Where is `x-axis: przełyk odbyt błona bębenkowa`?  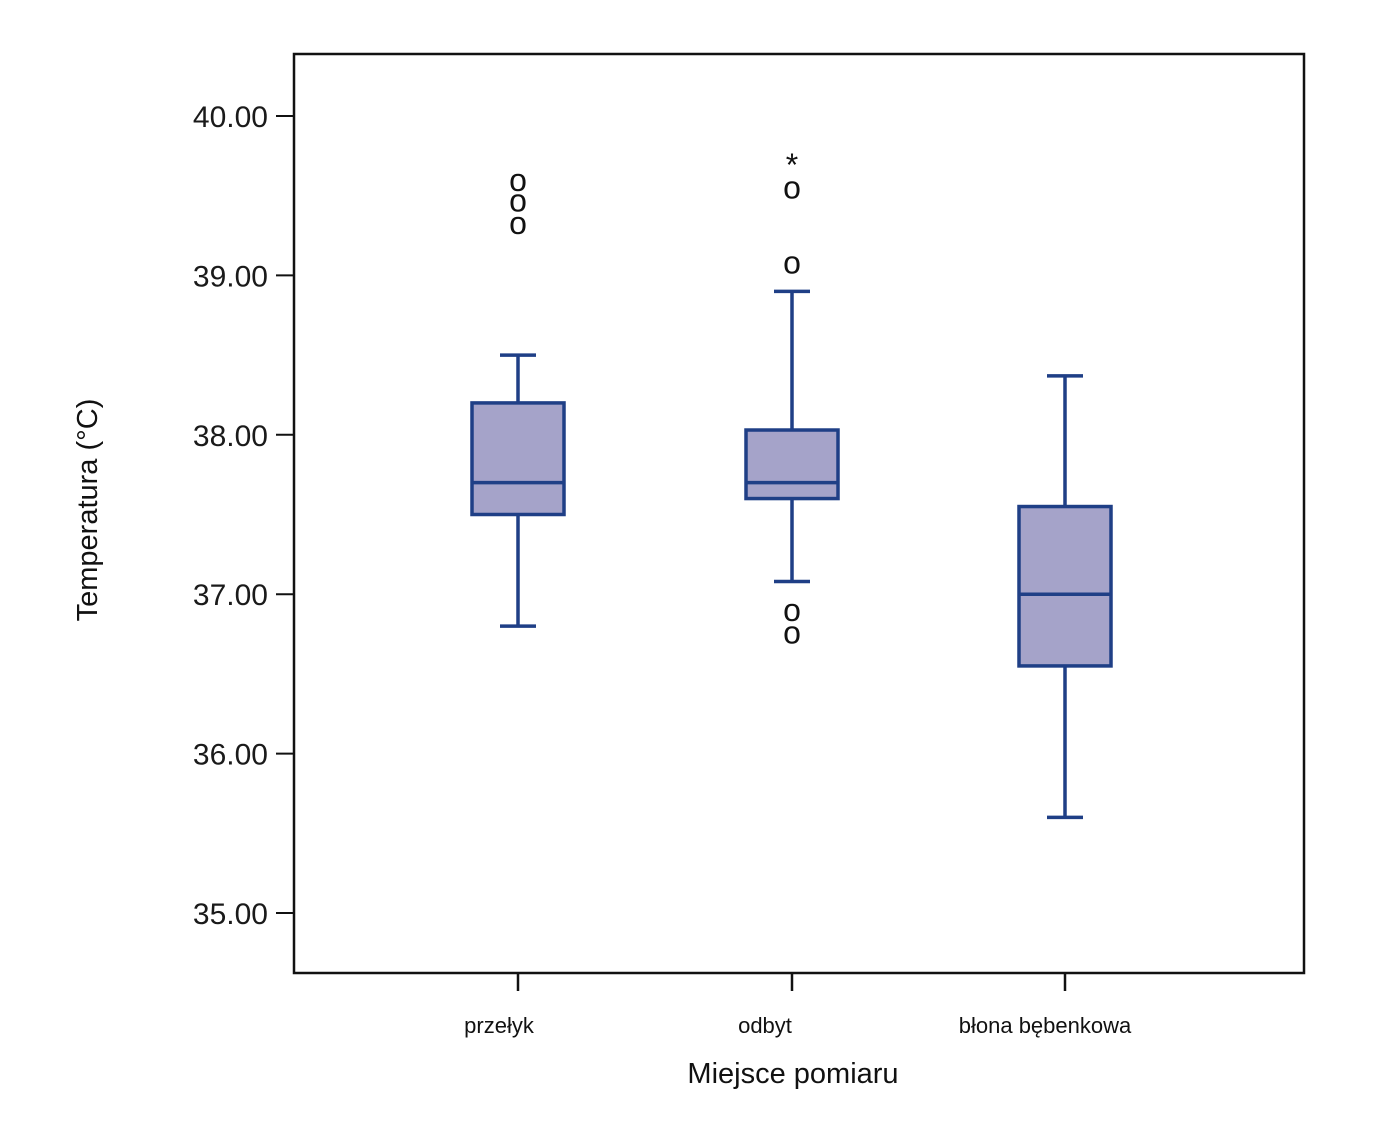 x-axis: przełyk odbyt błona bębenkowa is located at coordinates (798, 1005).